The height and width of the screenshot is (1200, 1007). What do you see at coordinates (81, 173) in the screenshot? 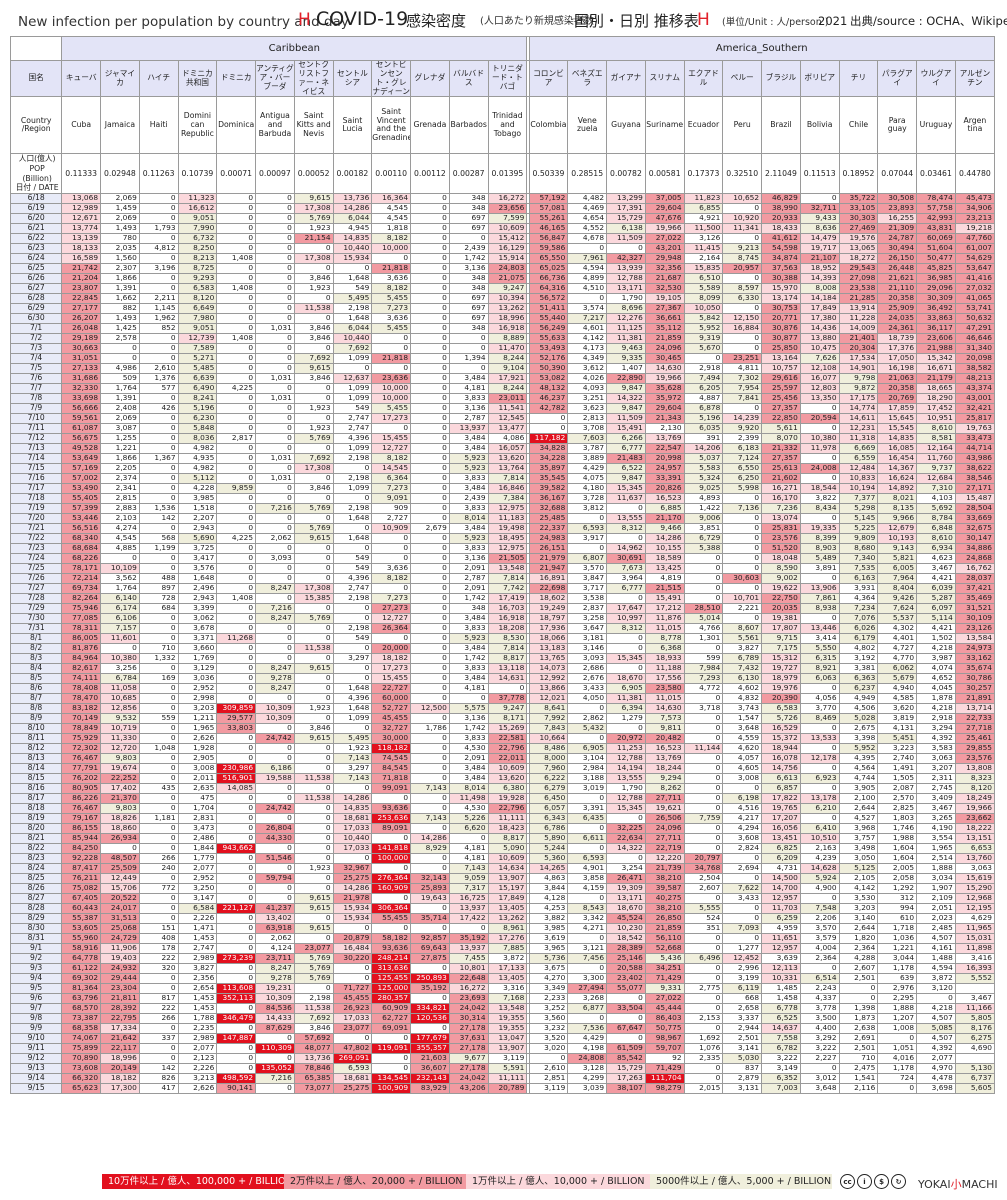
I see `population-value: 0.11333` at bounding box center [81, 173].